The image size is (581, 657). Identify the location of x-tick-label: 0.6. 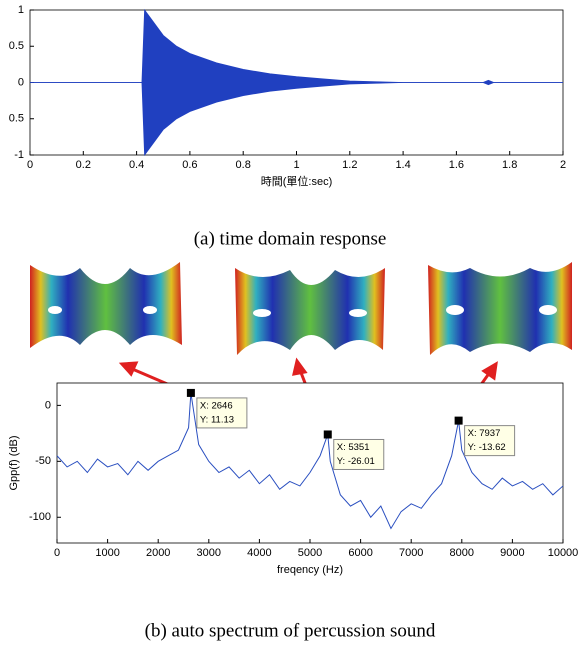
(189, 165).